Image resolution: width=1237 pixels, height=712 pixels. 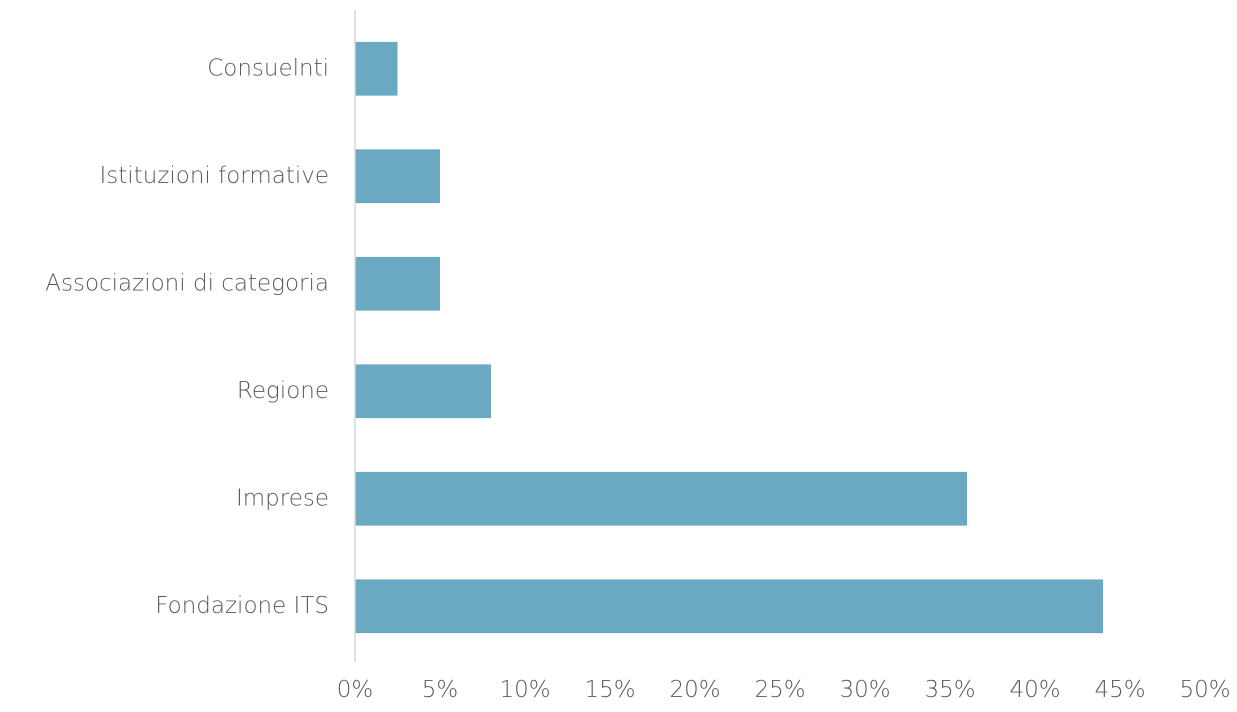 I want to click on x-tick-label: 5%, so click(x=440, y=690).